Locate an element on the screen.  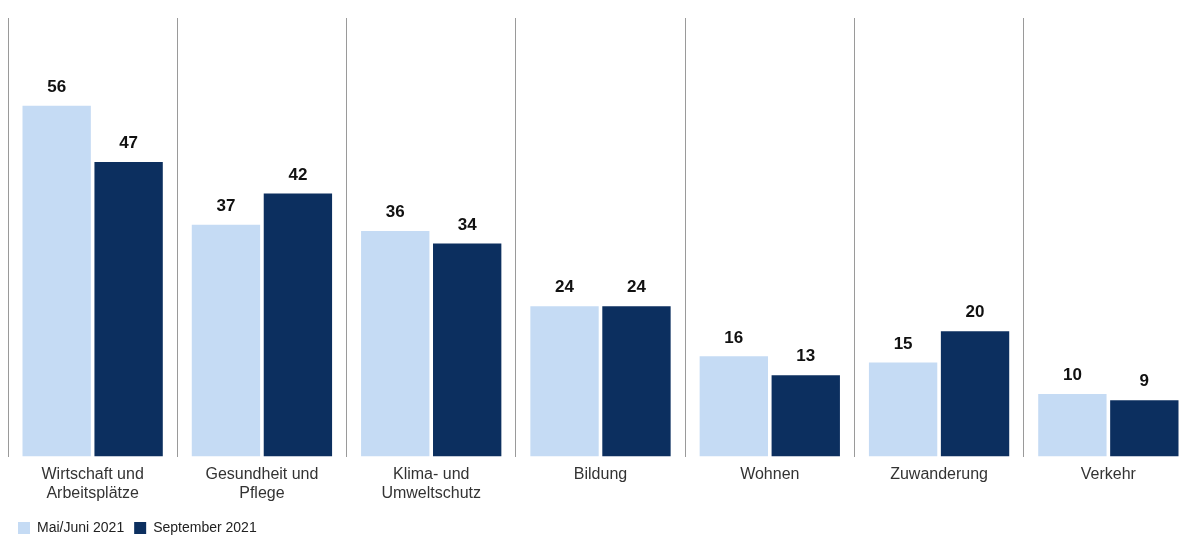
data-label: 10 is located at coordinates (1072, 375).